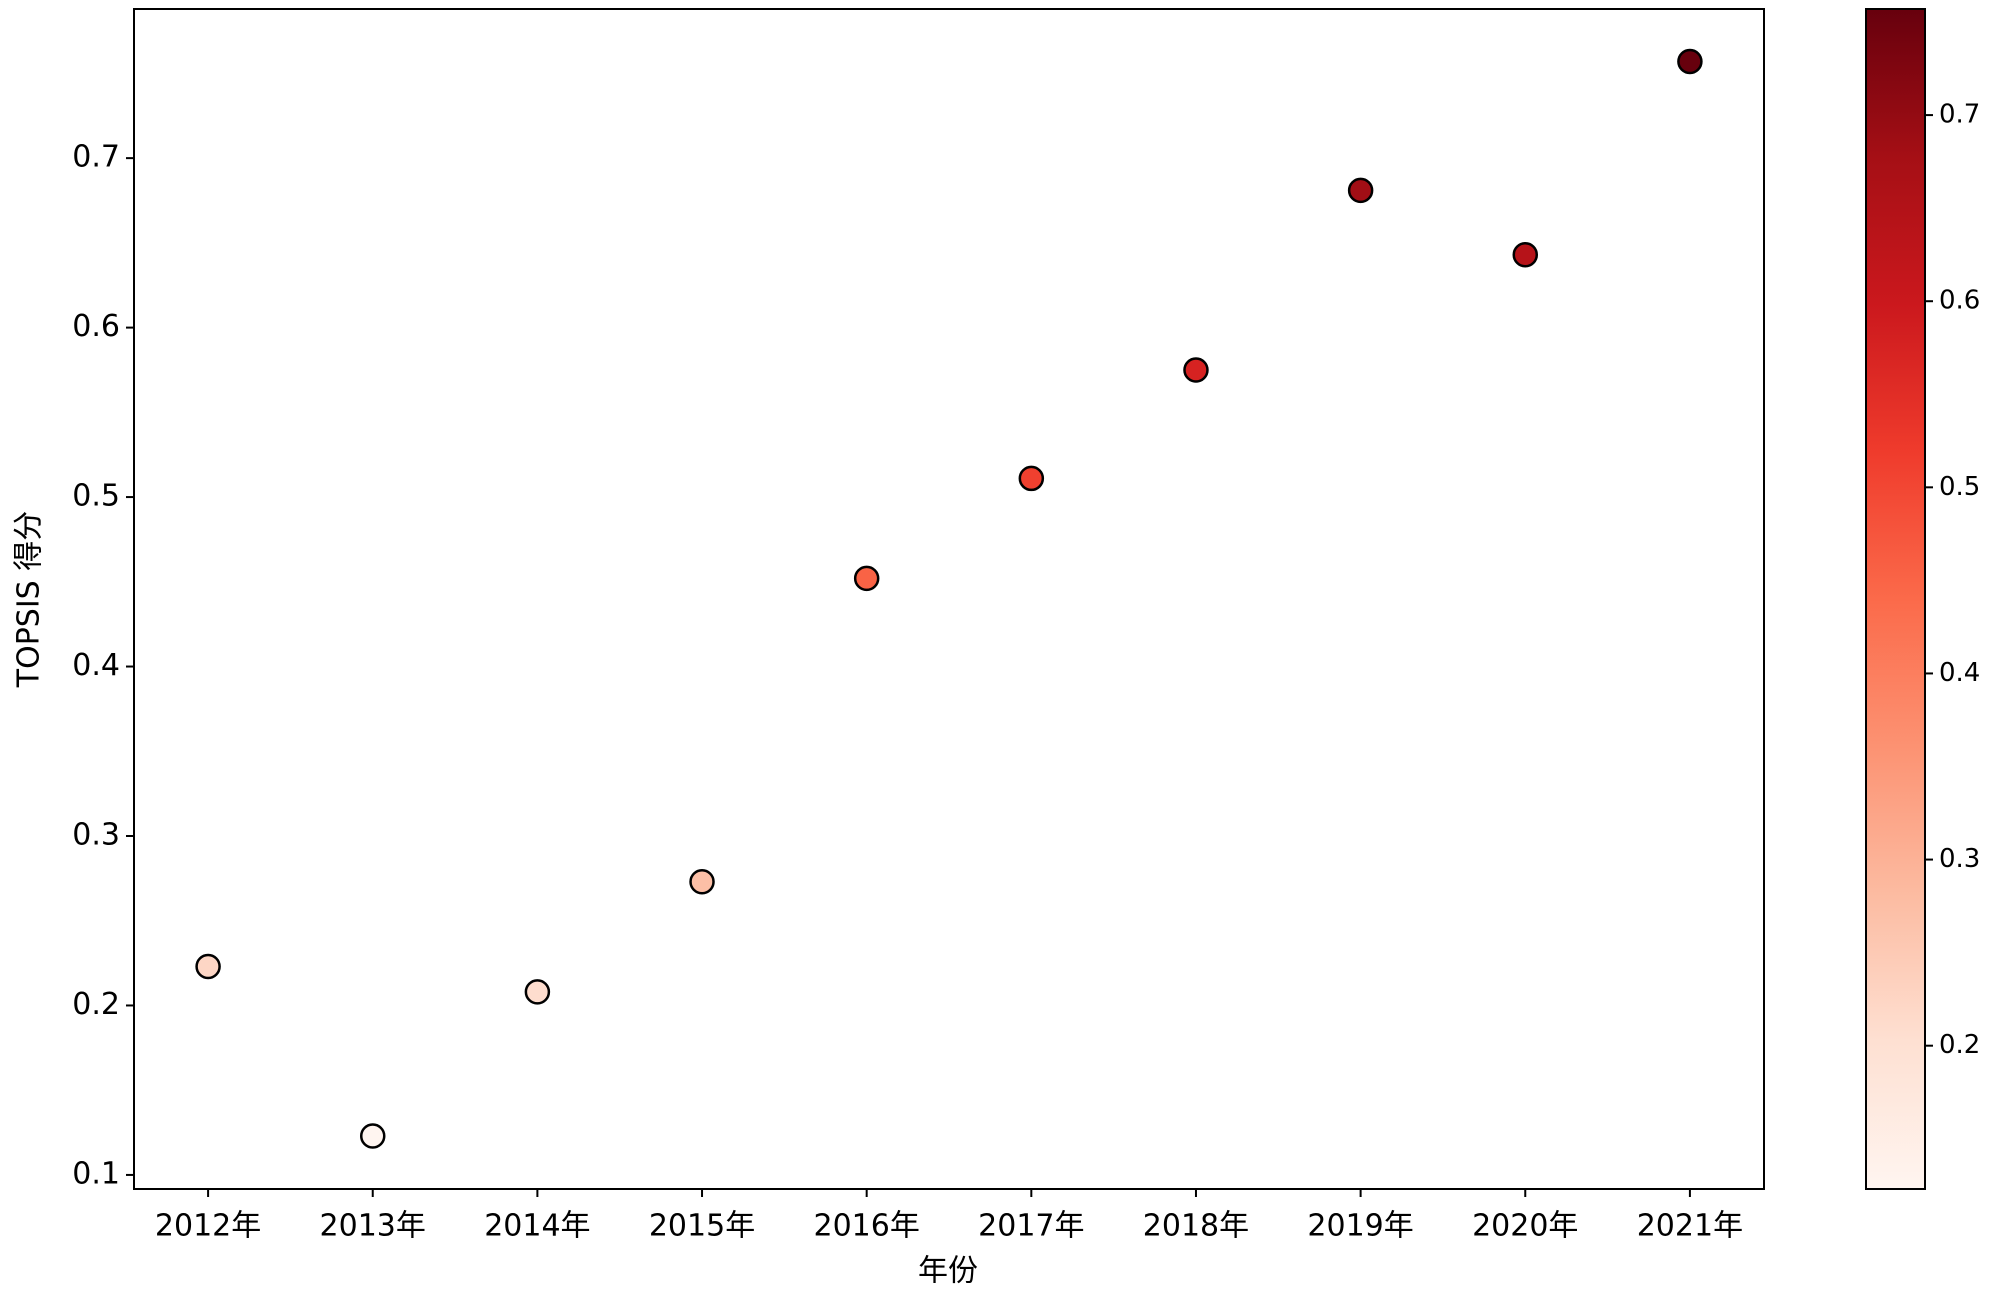  I want to click on x-tick-label: 2019年, so click(1360, 1226).